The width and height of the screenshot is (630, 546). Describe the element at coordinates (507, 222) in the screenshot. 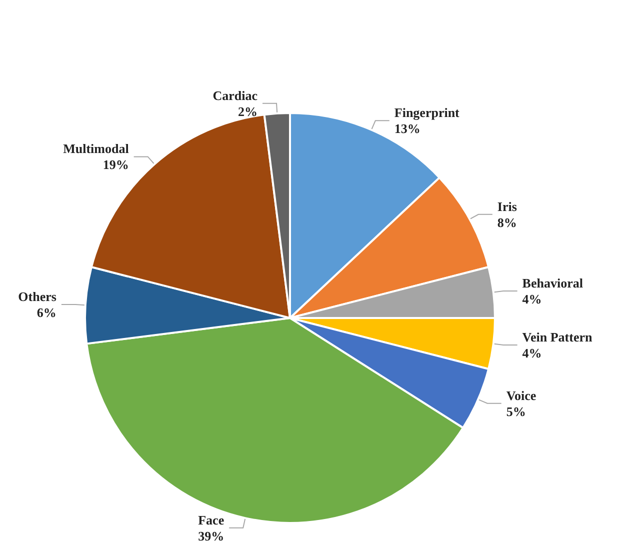

I see `data-label: 8%` at that location.